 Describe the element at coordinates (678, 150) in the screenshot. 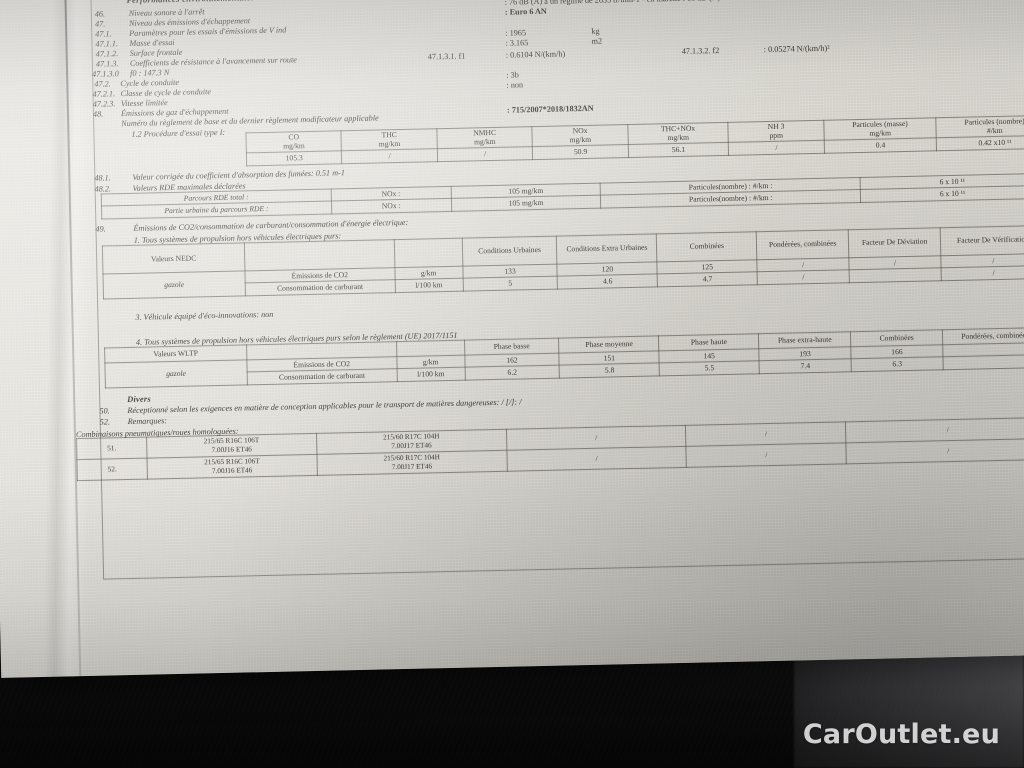

I see `emissions-value-thcnox: 56.1` at that location.